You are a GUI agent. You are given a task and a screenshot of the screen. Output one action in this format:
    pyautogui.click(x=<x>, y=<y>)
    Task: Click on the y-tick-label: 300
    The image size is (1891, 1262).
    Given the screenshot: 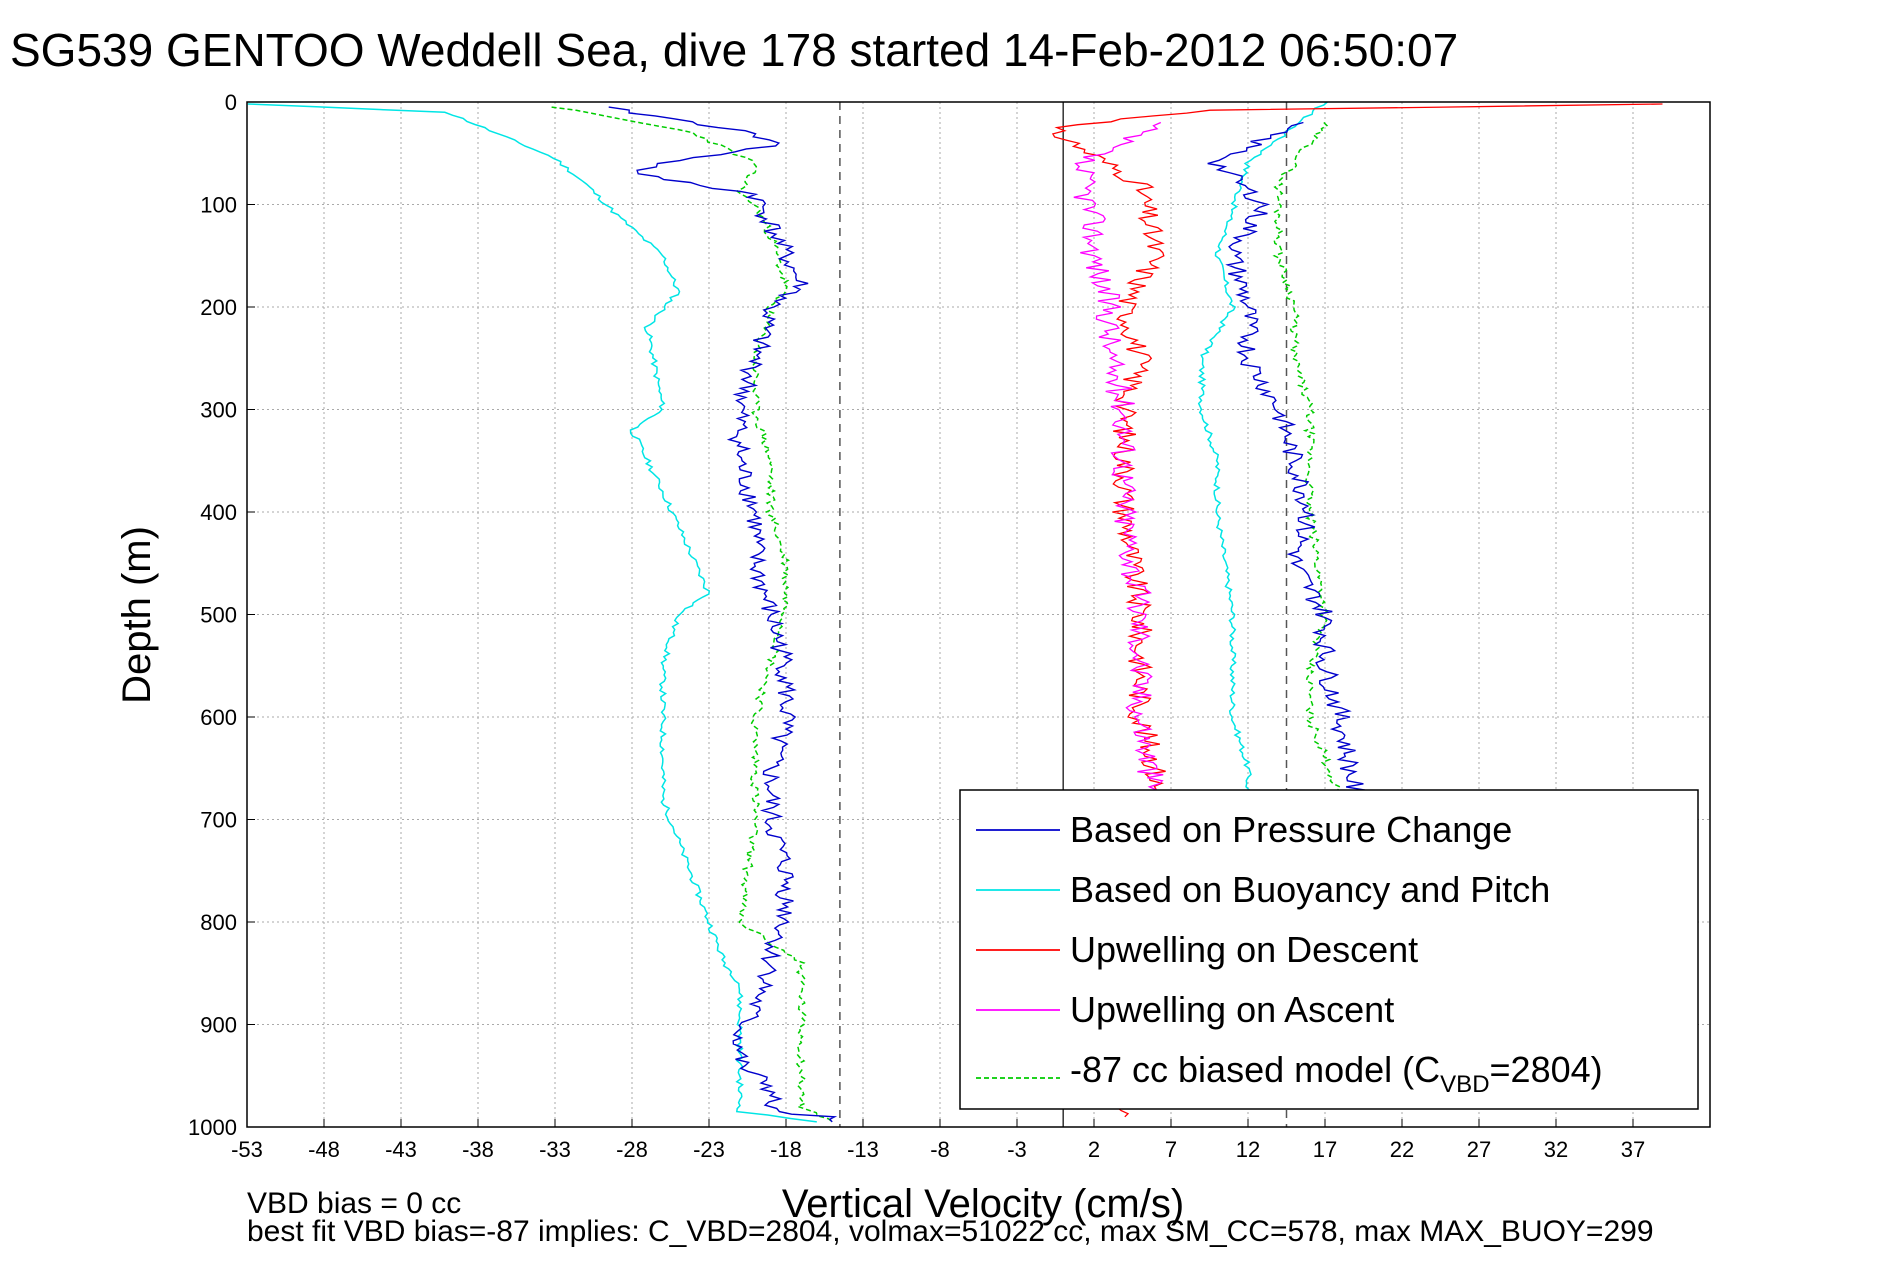 What is the action you would take?
    pyautogui.click(x=218, y=410)
    